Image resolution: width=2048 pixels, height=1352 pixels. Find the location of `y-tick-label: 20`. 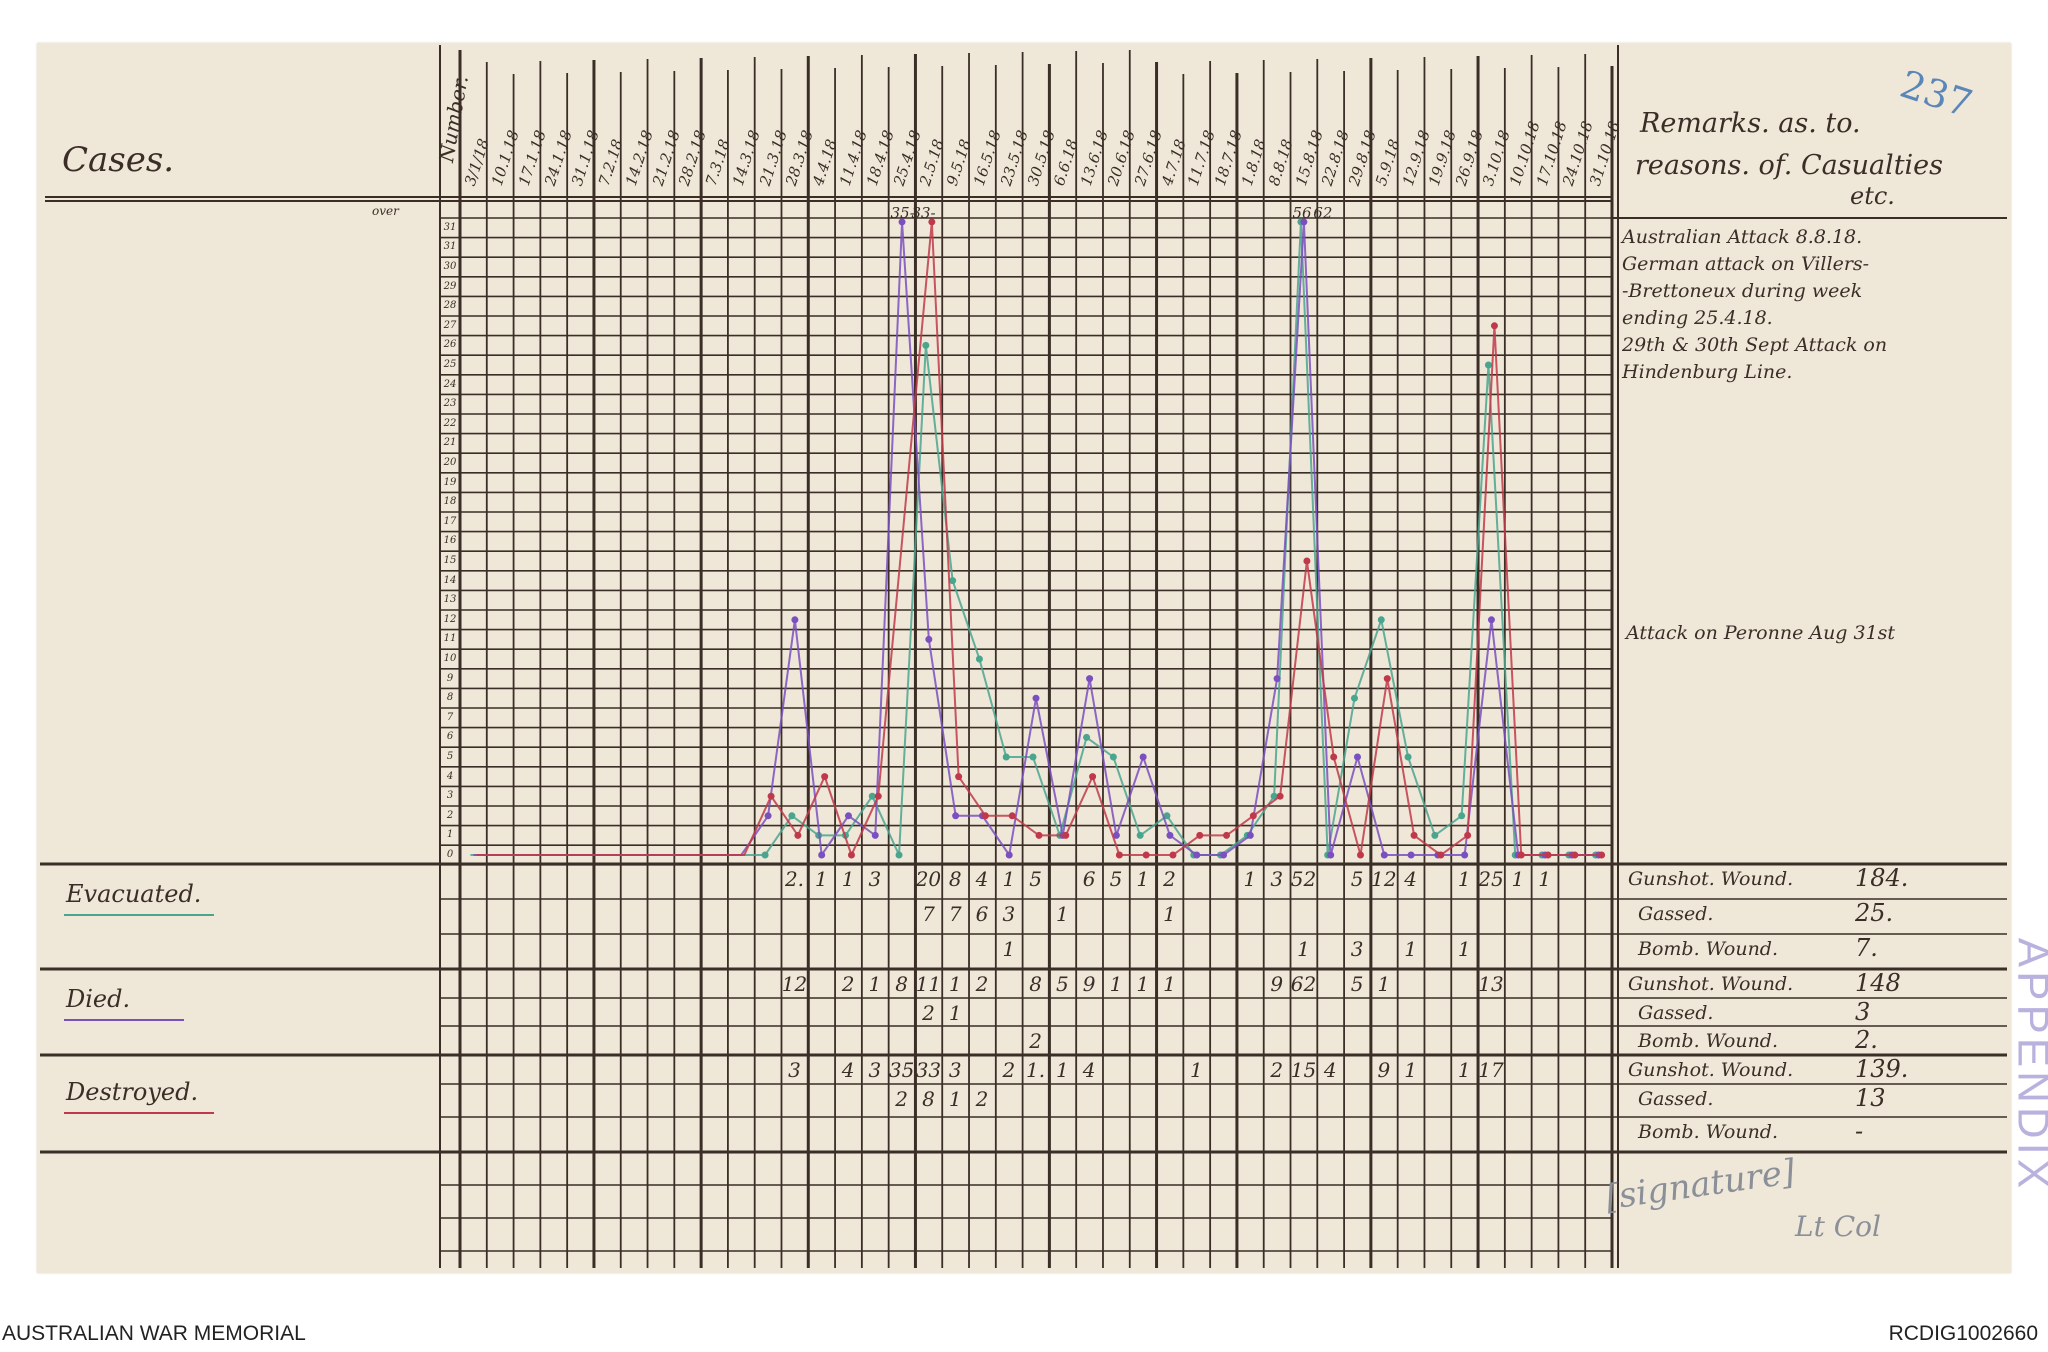

y-tick-label: 20 is located at coordinates (450, 462).